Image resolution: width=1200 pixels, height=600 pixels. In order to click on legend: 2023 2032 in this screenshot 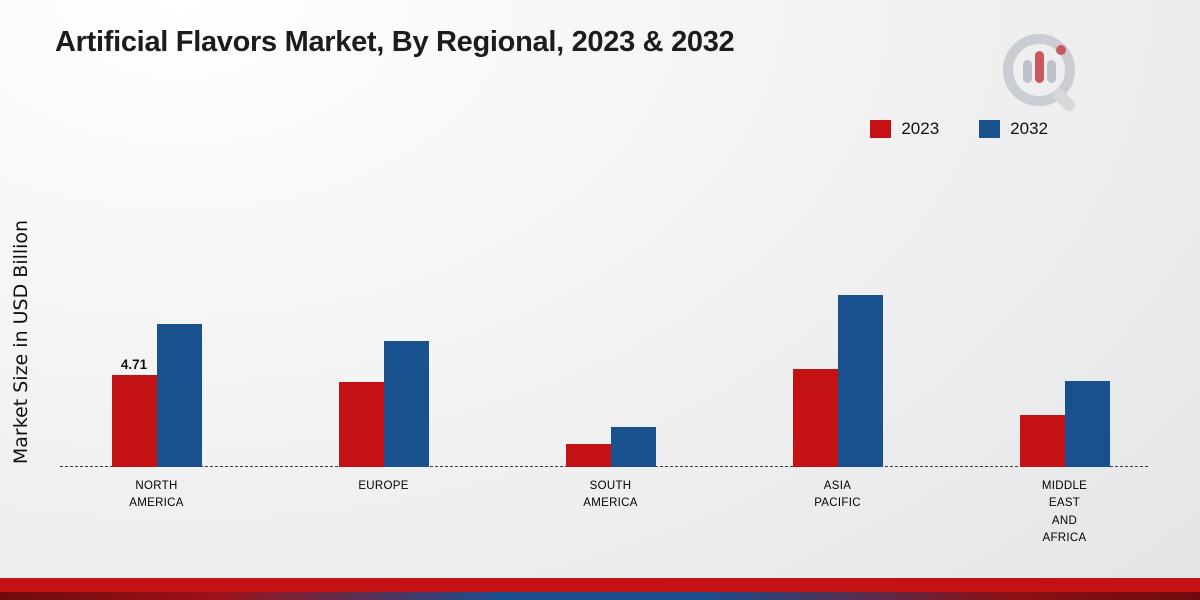, I will do `click(959, 129)`.